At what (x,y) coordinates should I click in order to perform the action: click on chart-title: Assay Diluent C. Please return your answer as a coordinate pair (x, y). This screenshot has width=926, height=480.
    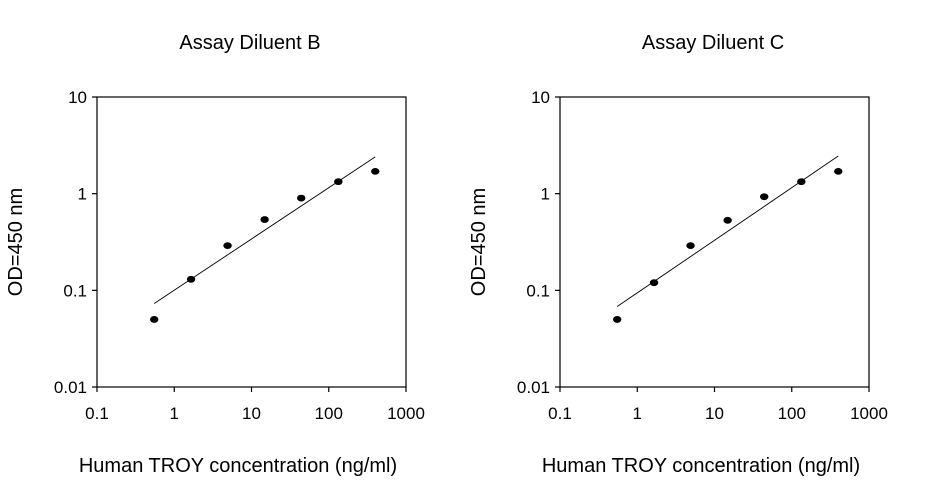
    Looking at the image, I should click on (713, 43).